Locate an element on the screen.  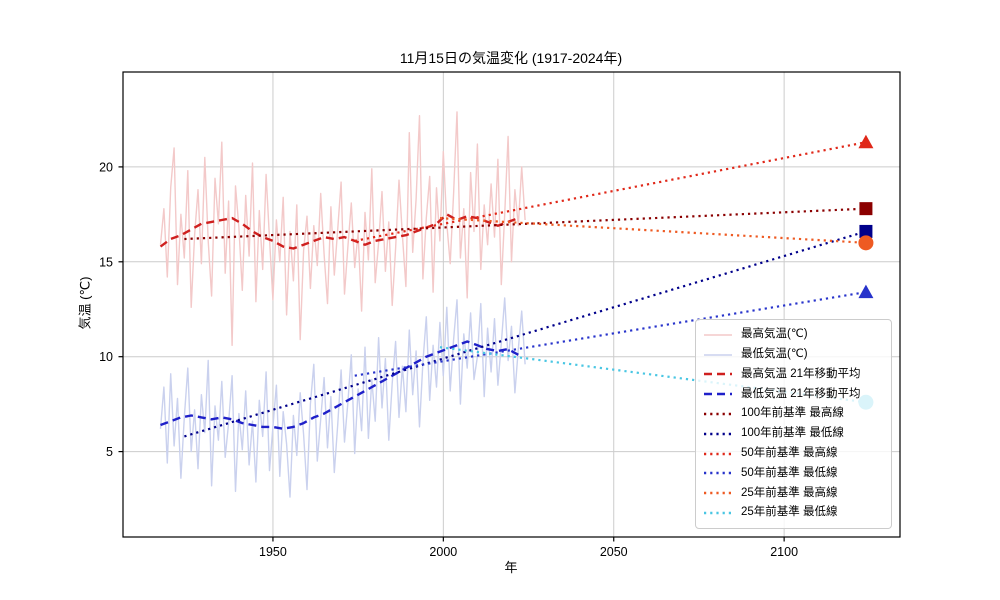
legend-item: 最低気温 21年移動平均 is located at coordinates (793, 394).